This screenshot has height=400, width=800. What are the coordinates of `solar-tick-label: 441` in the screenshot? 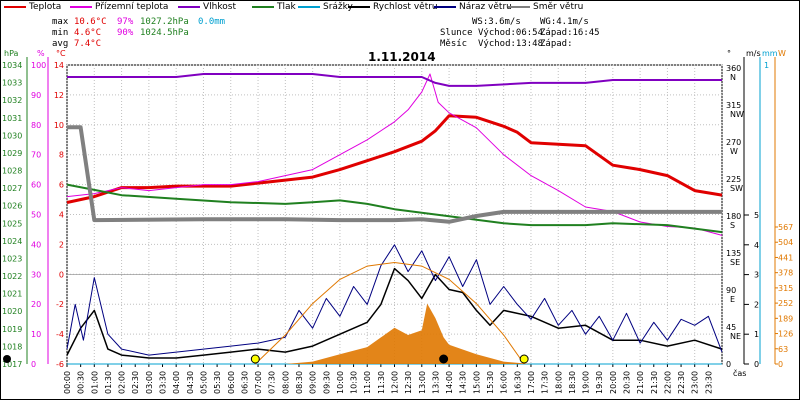 It's located at (785, 257).